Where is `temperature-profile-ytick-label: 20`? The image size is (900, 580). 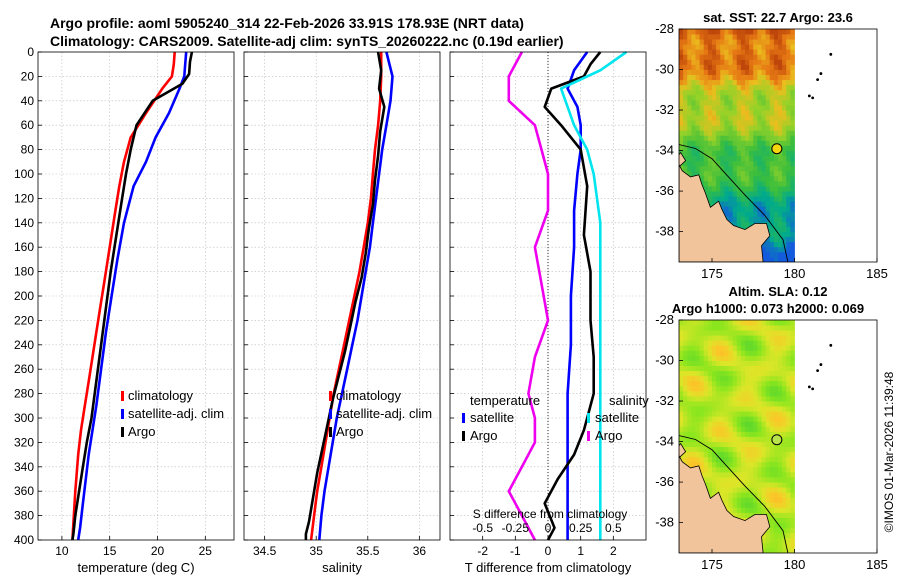 temperature-profile-ytick-label: 20 is located at coordinates (28, 76).